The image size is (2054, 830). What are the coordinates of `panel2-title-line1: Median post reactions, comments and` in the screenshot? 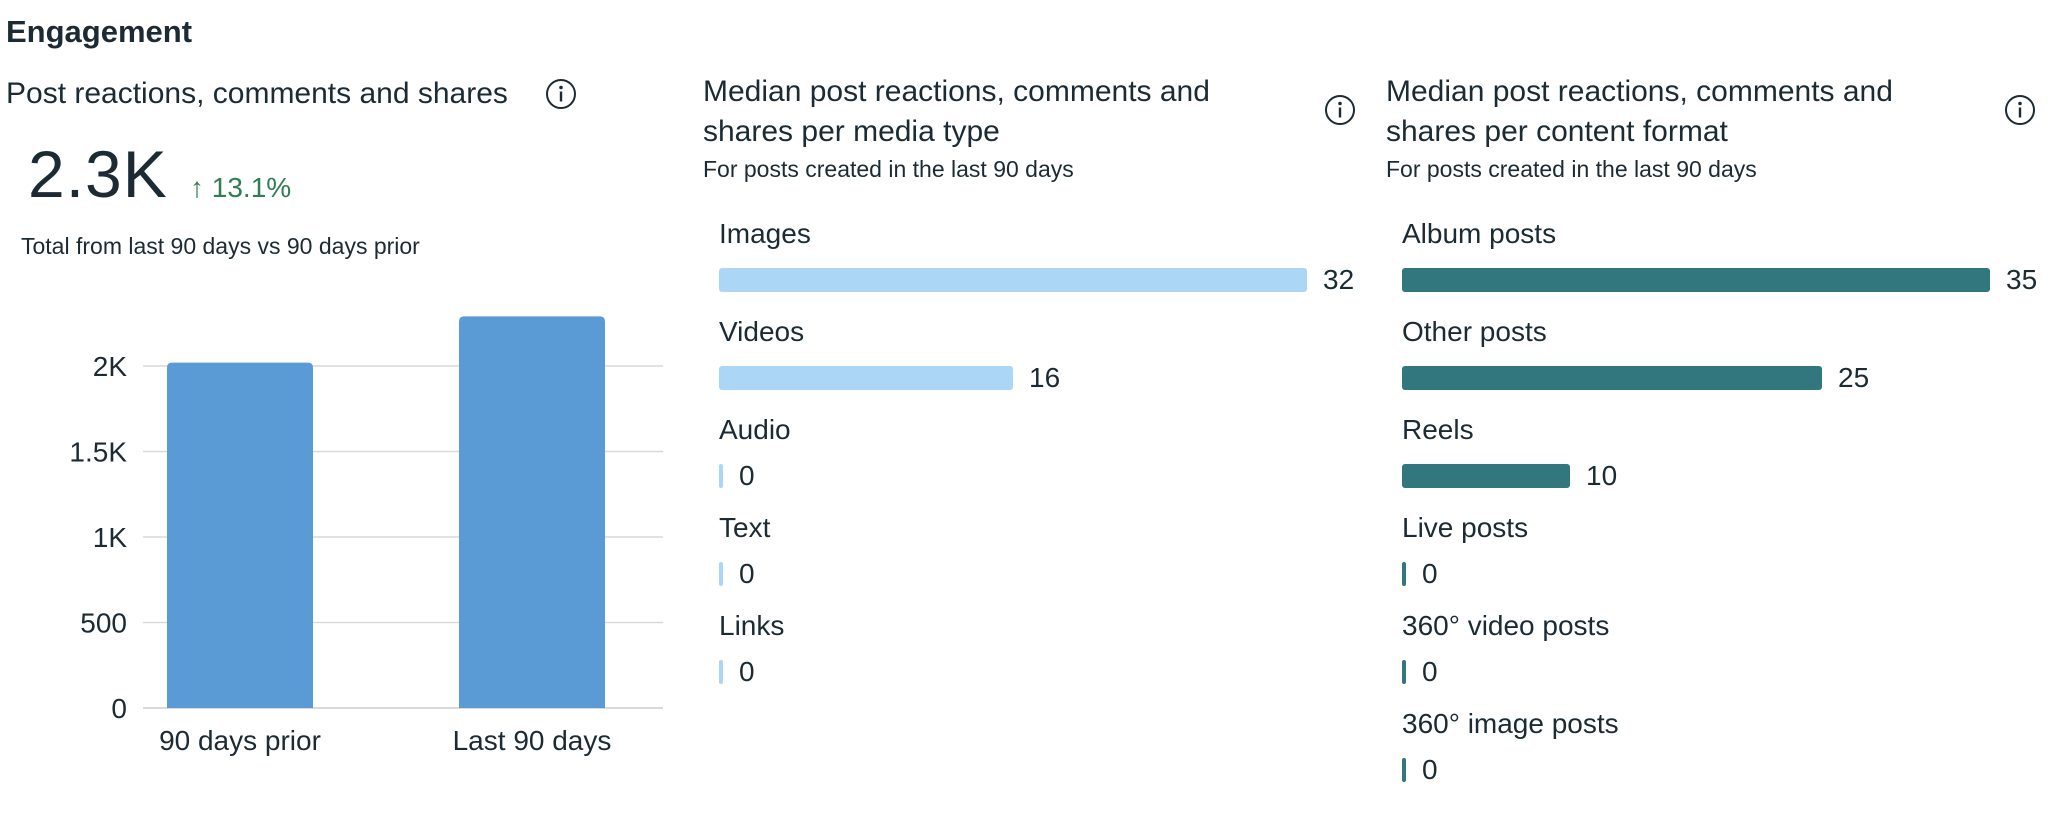 It's located at (956, 91).